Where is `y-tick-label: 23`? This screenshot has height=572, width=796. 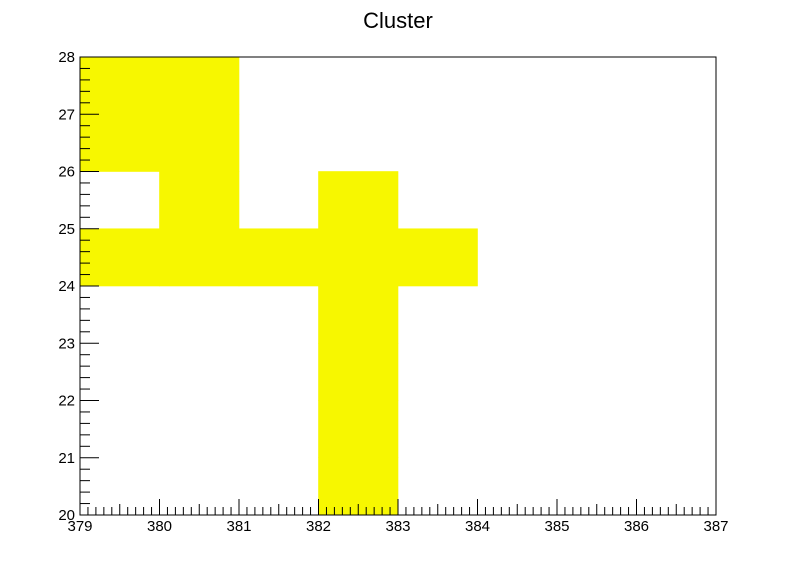 y-tick-label: 23 is located at coordinates (66, 343).